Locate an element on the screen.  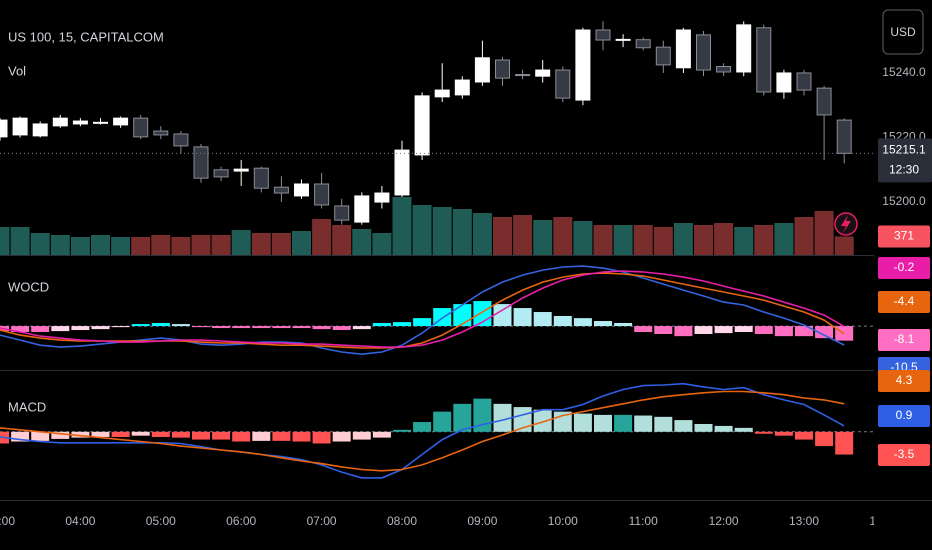
currency-button: USD is located at coordinates (903, 32).